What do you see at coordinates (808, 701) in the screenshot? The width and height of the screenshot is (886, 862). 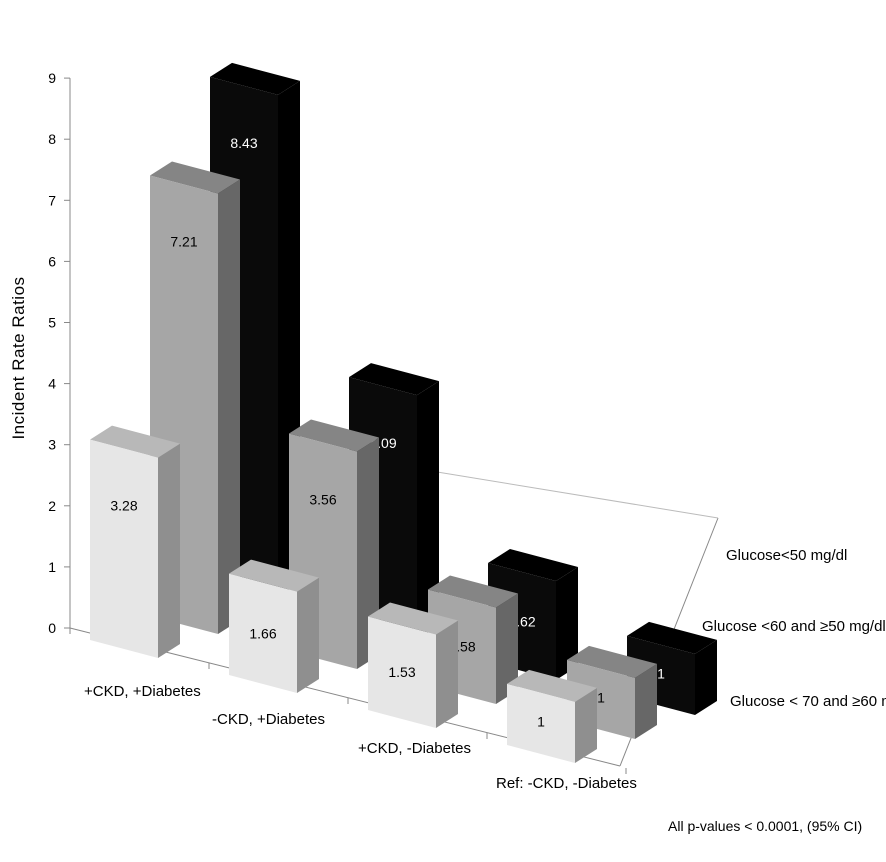 I see `series-label: Glucose < 70 and ≥60 mg/dl` at bounding box center [808, 701].